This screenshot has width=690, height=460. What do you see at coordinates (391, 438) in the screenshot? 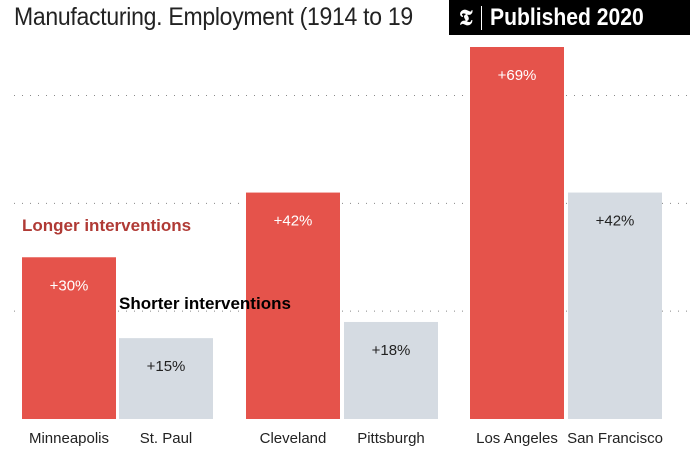
I see `category-label: Pittsburgh` at bounding box center [391, 438].